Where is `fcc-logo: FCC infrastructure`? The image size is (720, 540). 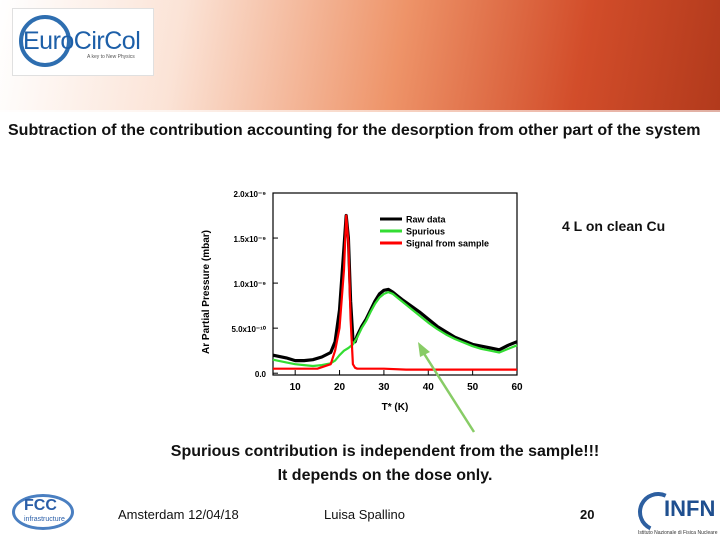 fcc-logo: FCC infrastructure is located at coordinates (47, 512).